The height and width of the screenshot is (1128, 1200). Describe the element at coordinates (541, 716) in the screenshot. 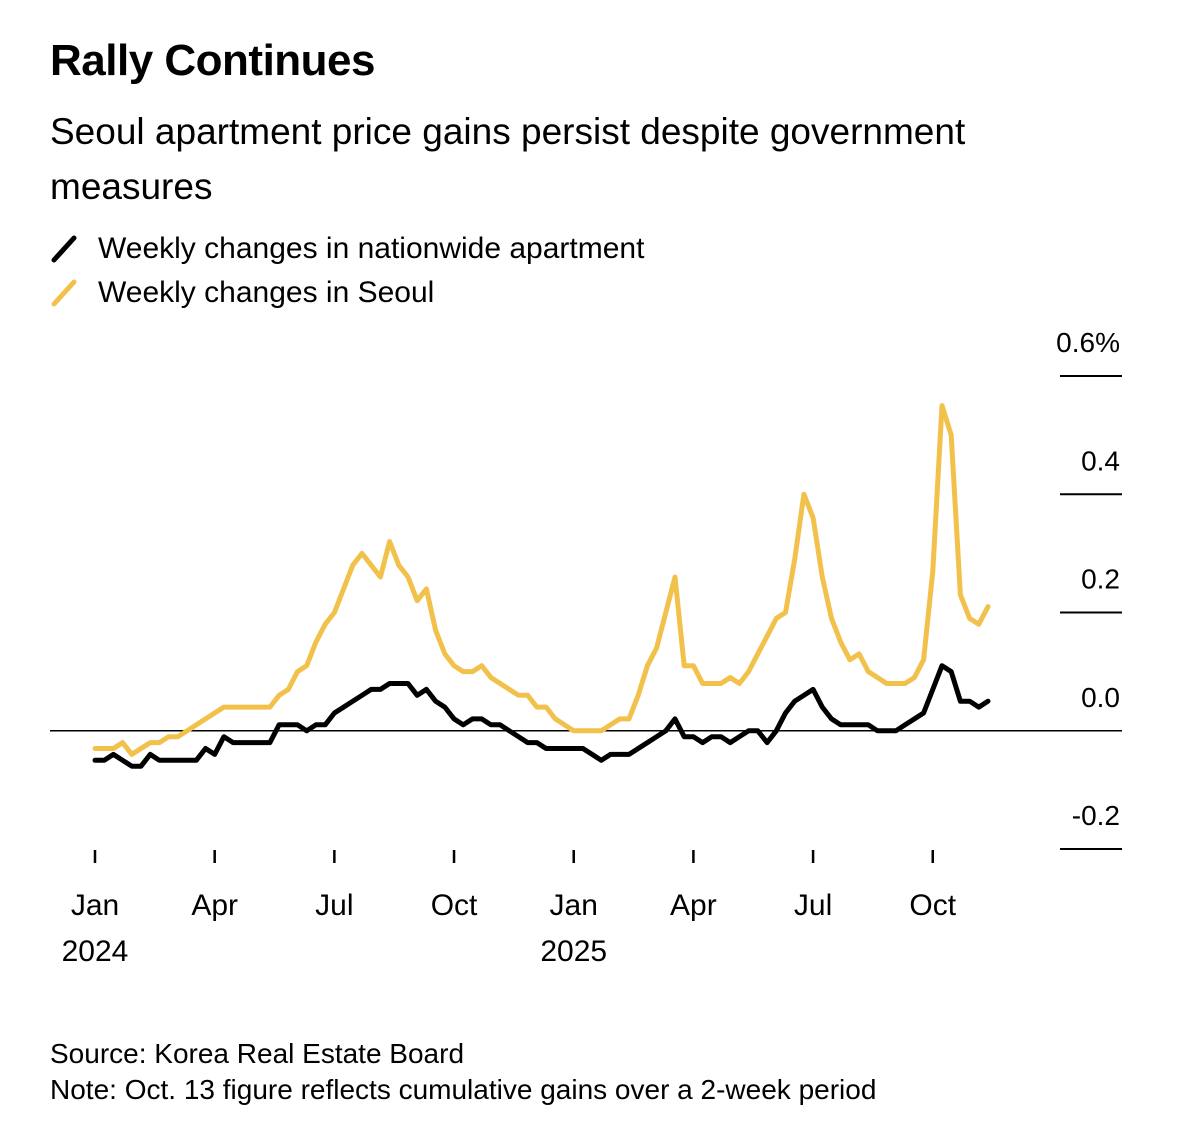

I see `series-line` at that location.